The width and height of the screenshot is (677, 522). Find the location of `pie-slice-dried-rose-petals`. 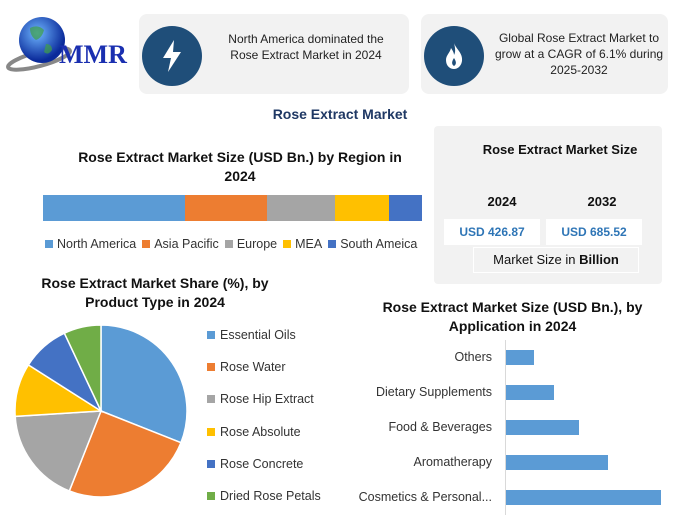

pie-slice-dried-rose-petals is located at coordinates (82, 368).